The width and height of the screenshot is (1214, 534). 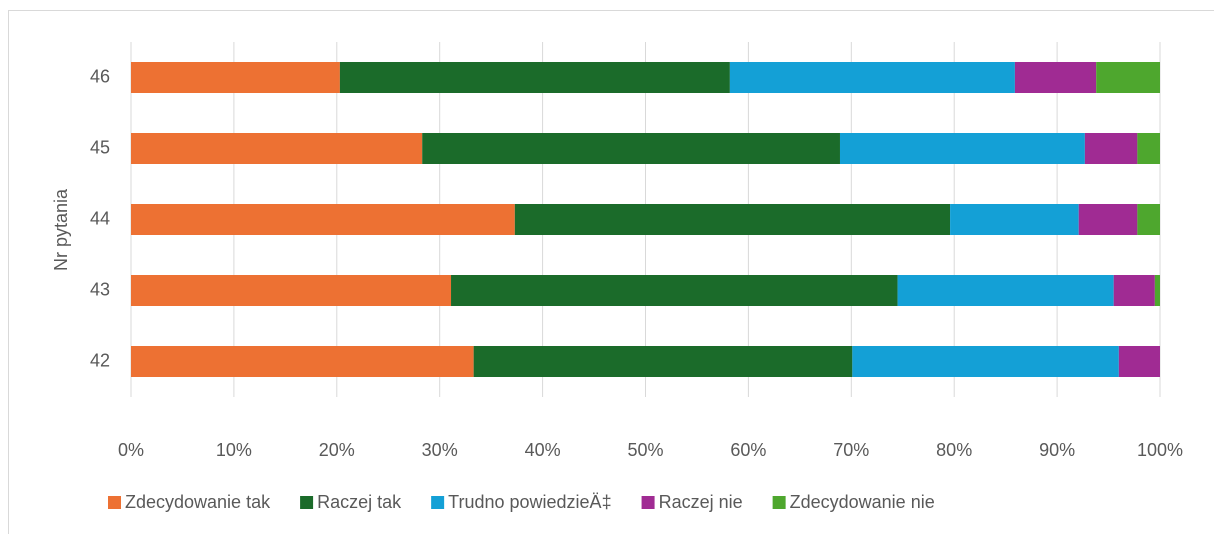 What do you see at coordinates (701, 502) in the screenshot?
I see `legend-label: Raczej nie` at bounding box center [701, 502].